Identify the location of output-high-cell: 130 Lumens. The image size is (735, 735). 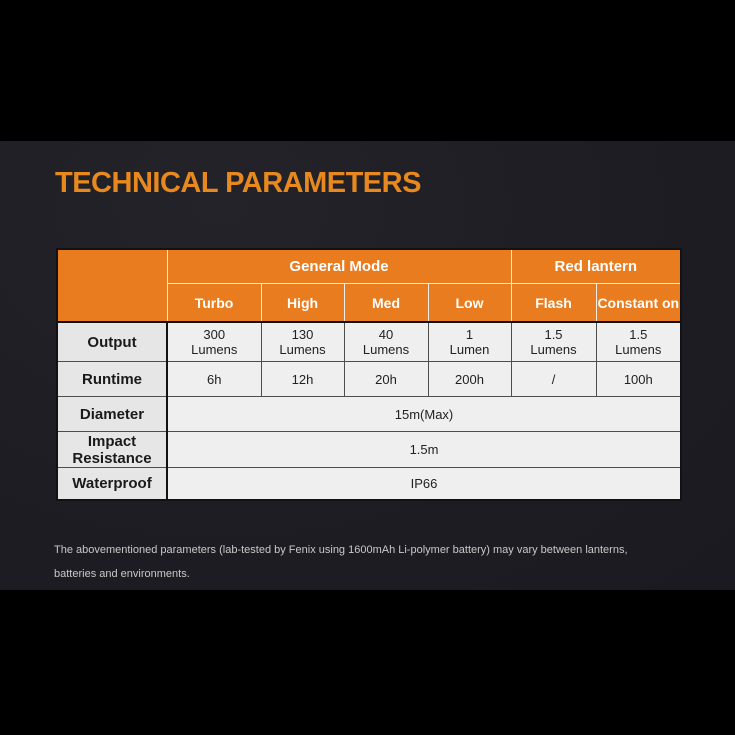
(302, 341).